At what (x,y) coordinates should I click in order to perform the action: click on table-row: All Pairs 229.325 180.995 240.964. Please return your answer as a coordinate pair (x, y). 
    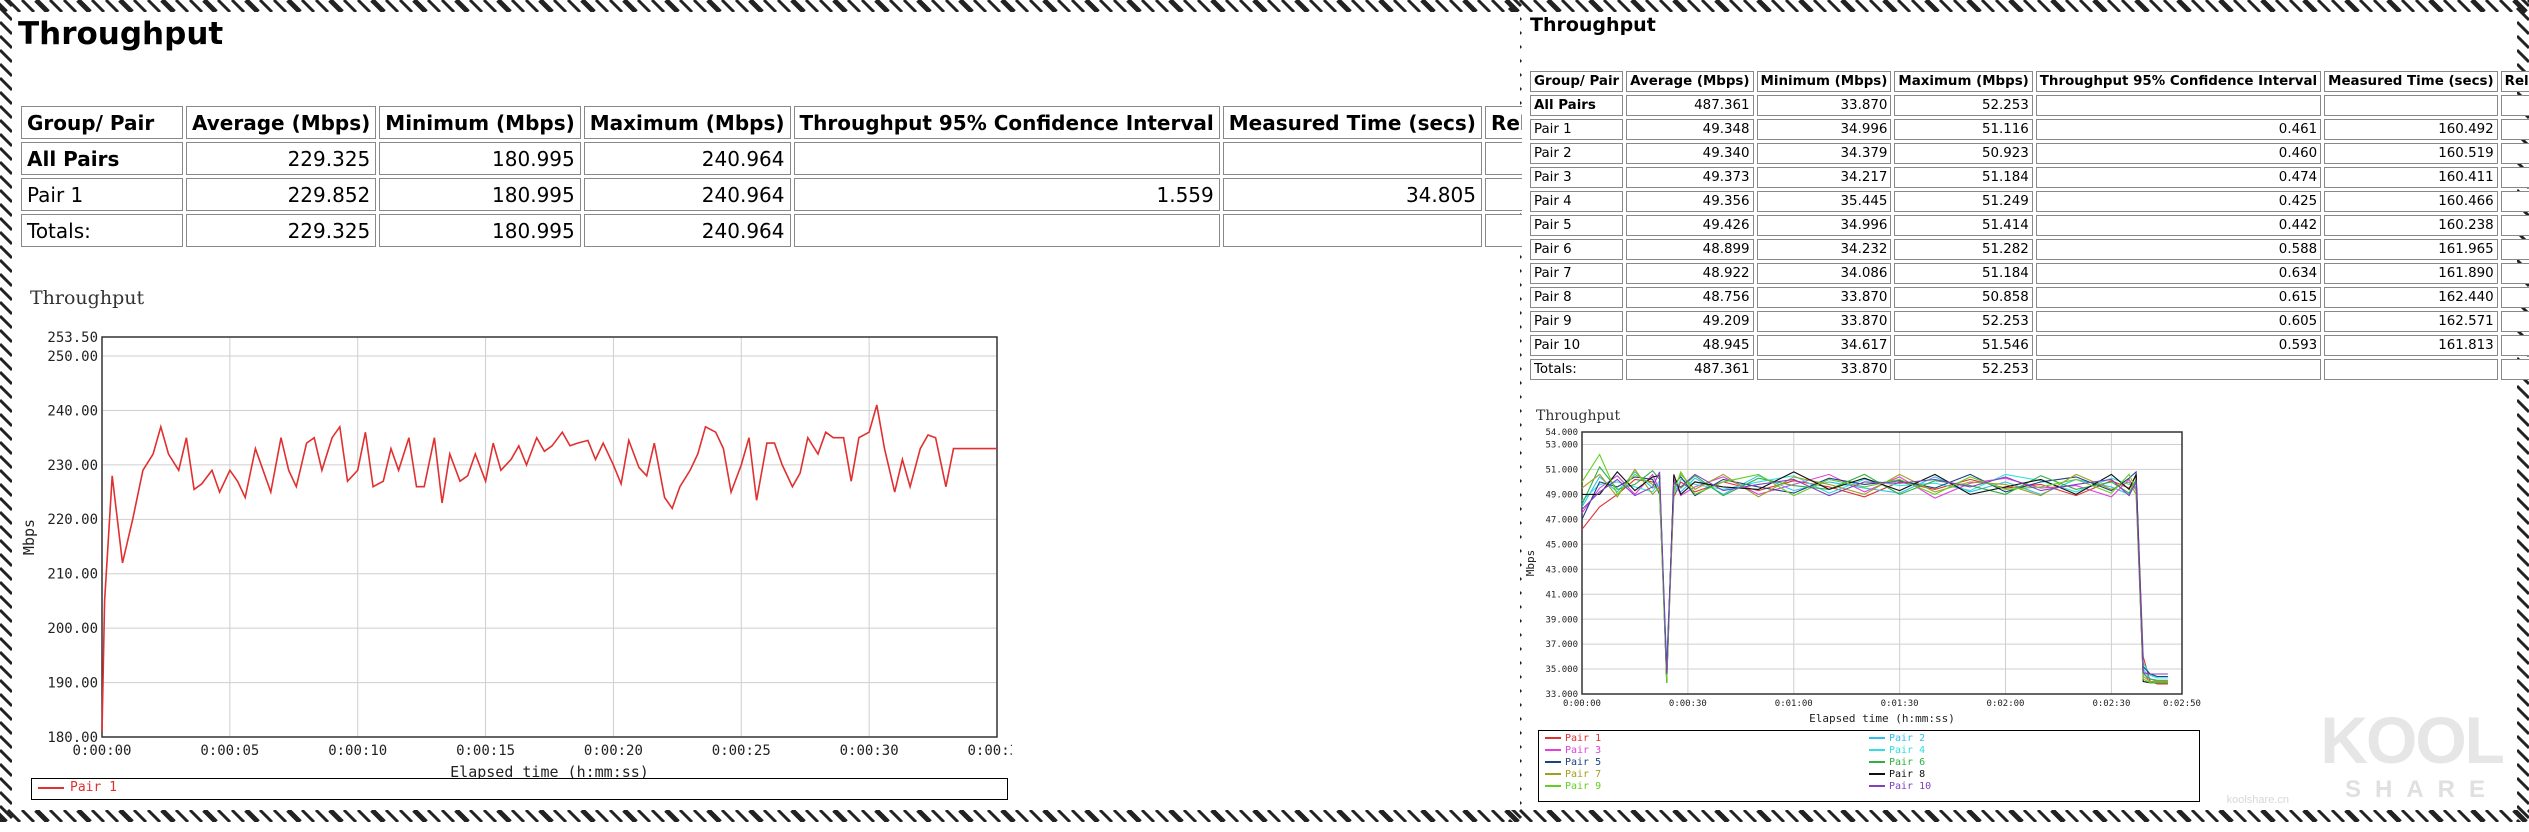
    Looking at the image, I should click on (860, 158).